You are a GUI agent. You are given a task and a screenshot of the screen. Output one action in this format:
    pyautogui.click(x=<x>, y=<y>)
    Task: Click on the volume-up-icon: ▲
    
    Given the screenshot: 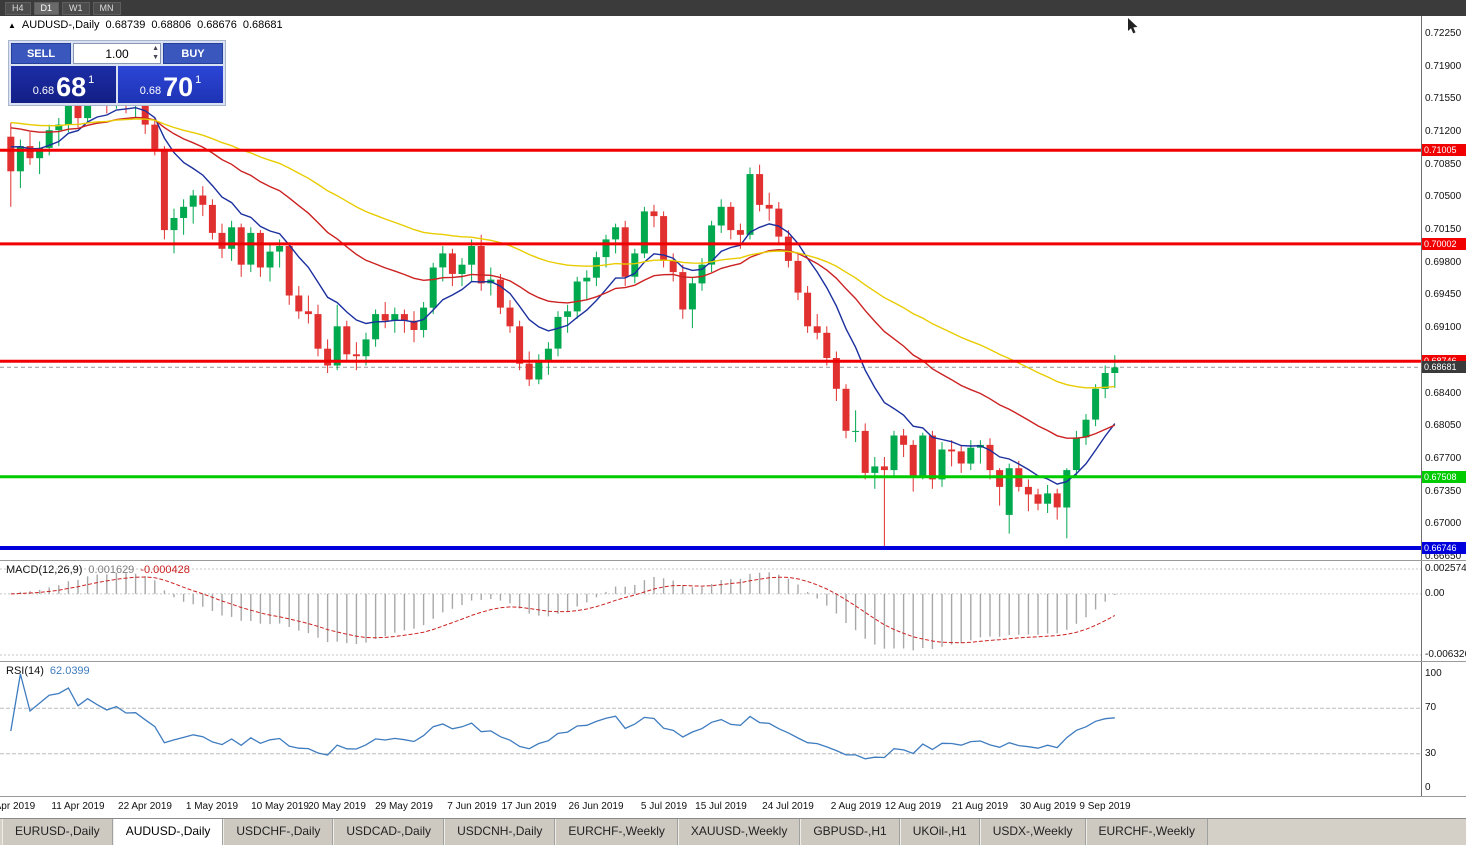 What is the action you would take?
    pyautogui.click(x=155, y=48)
    